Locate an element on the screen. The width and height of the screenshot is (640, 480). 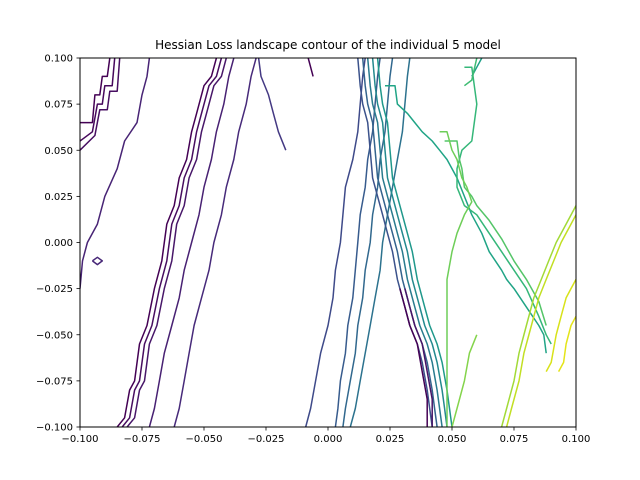
x-tick-label: 0.100 is located at coordinates (576, 439).